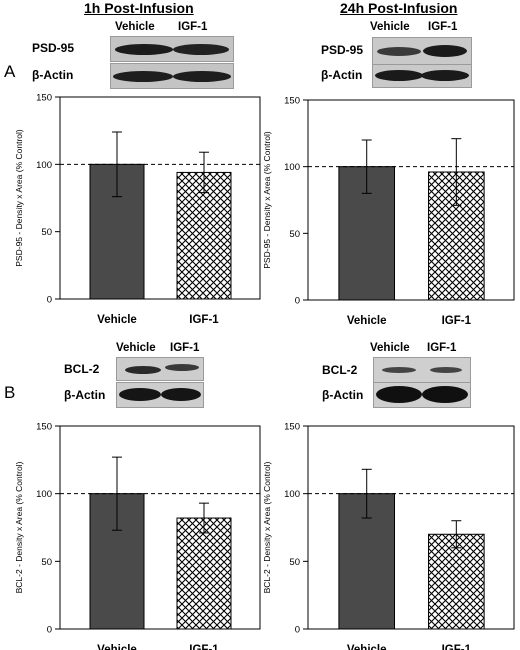 This screenshot has width=520, height=650. I want to click on column-title-1h: 1h Post-Infusion, so click(139, 8).